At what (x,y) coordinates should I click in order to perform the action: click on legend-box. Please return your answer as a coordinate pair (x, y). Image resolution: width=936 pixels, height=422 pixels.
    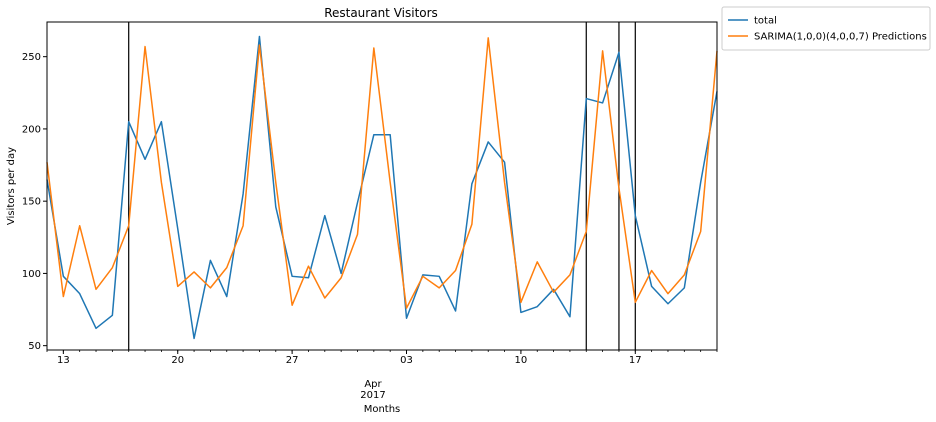
    Looking at the image, I should click on (826, 28).